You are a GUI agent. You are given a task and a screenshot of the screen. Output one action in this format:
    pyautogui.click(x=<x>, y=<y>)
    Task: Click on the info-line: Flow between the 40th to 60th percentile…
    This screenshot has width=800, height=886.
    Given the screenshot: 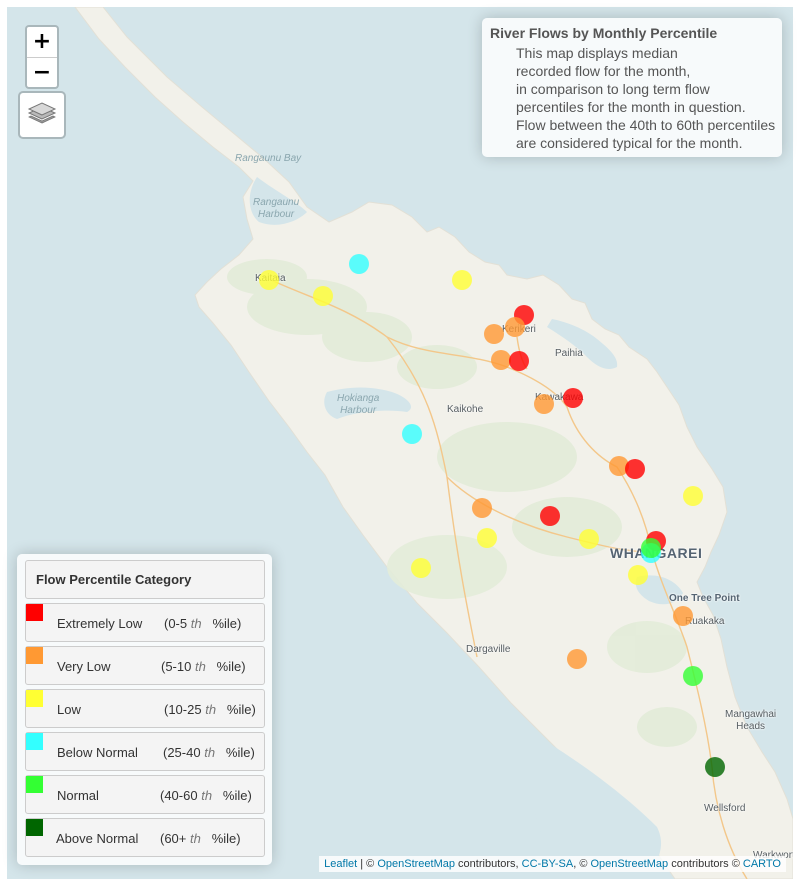 What is the action you would take?
    pyautogui.click(x=646, y=125)
    